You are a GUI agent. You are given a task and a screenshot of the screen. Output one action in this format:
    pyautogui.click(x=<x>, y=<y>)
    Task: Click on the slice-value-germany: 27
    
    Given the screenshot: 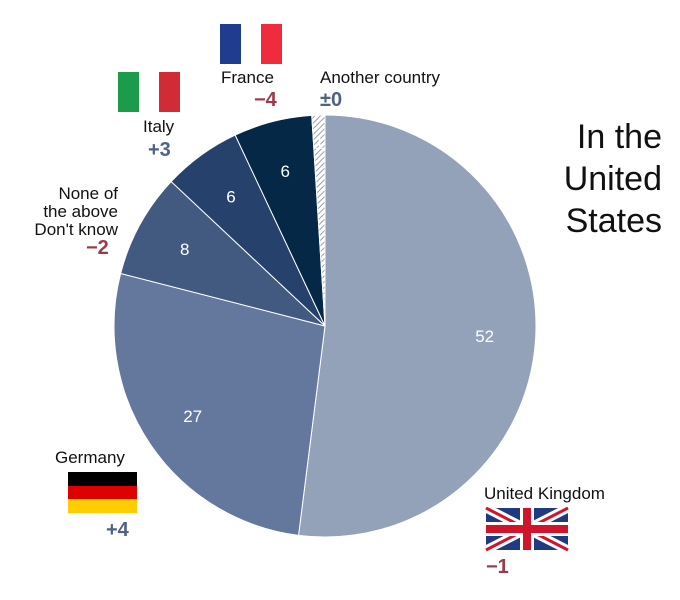 What is the action you would take?
    pyautogui.click(x=192, y=416)
    